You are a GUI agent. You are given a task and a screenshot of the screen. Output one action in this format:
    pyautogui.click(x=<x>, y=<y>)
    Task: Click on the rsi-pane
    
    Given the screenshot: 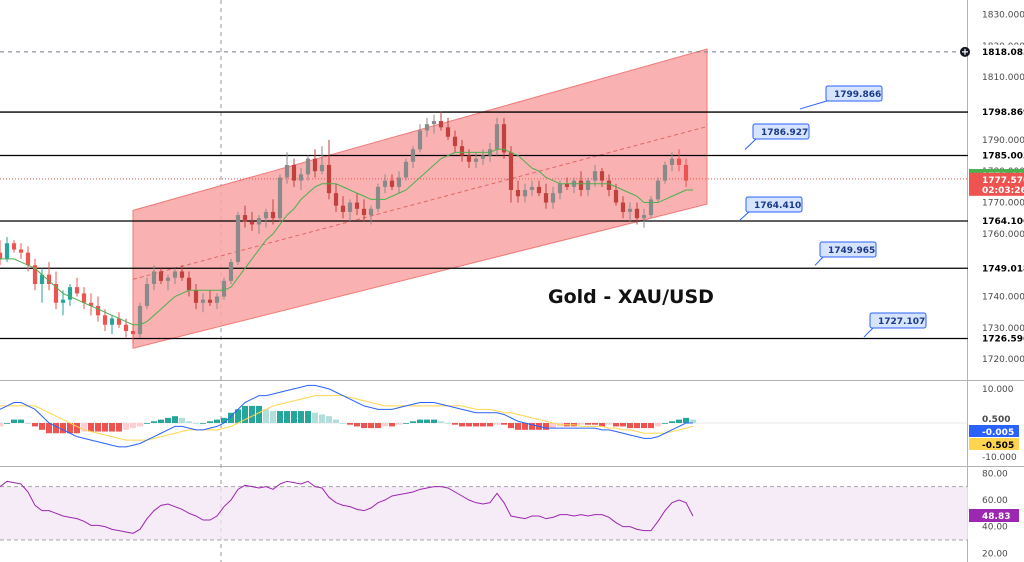 What is the action you would take?
    pyautogui.click(x=484, y=510)
    